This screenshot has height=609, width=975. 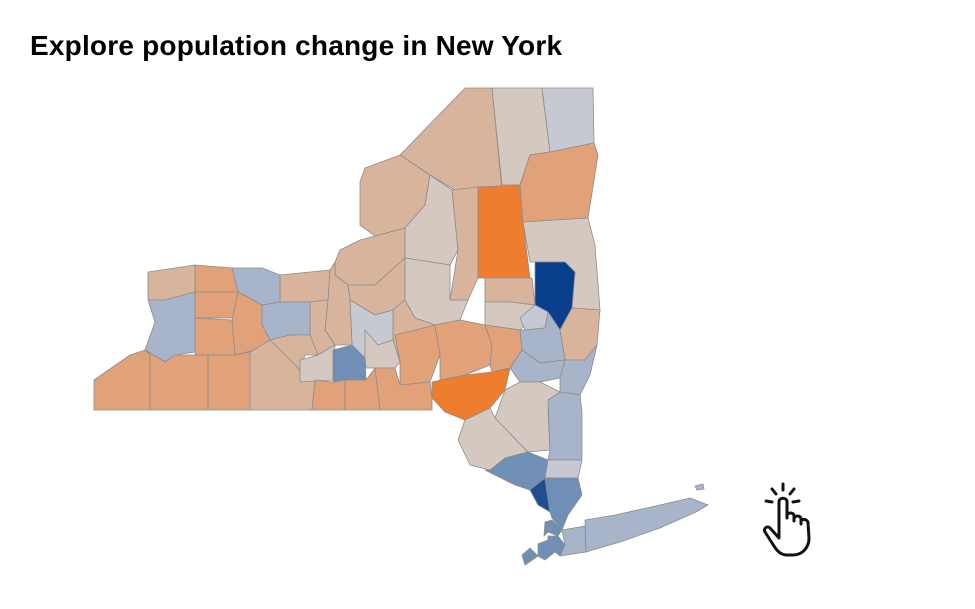 I want to click on map-title: Explore population change in New York, so click(x=296, y=45).